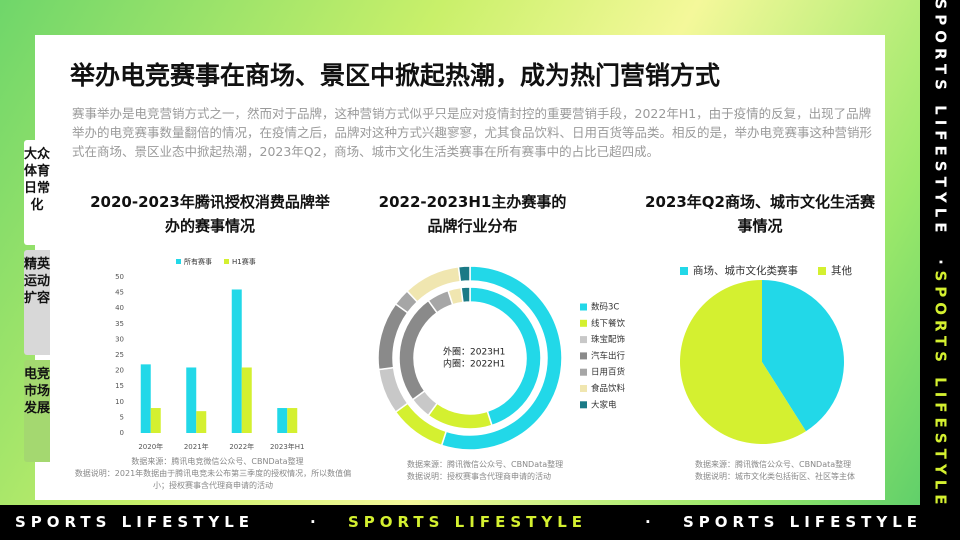 The image size is (960, 540). What do you see at coordinates (119, 308) in the screenshot?
I see `y-tick-label: 40` at bounding box center [119, 308].